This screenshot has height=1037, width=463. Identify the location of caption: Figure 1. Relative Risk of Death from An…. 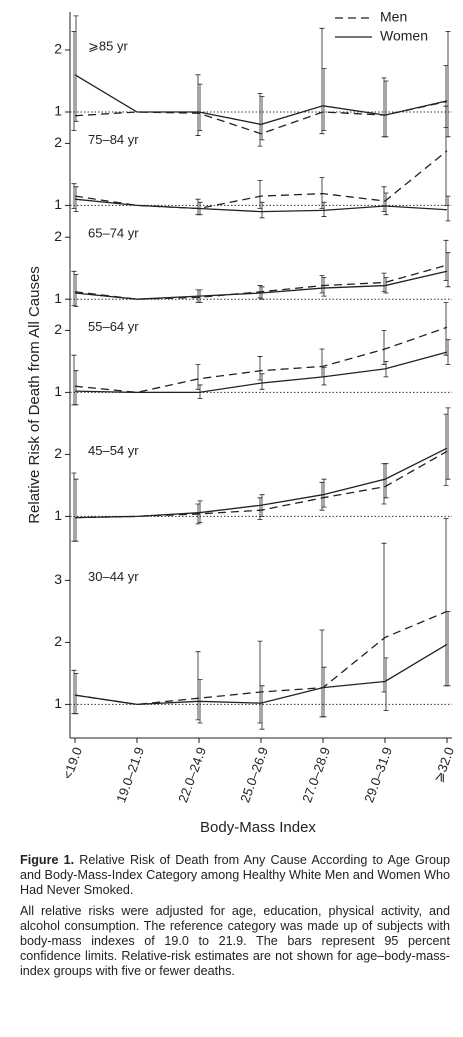
(235, 919).